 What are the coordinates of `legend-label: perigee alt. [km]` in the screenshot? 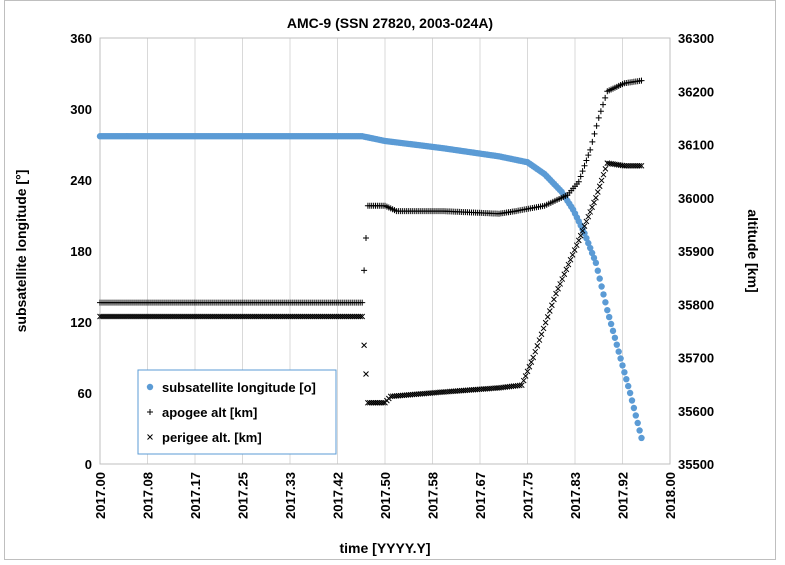 It's located at (212, 437).